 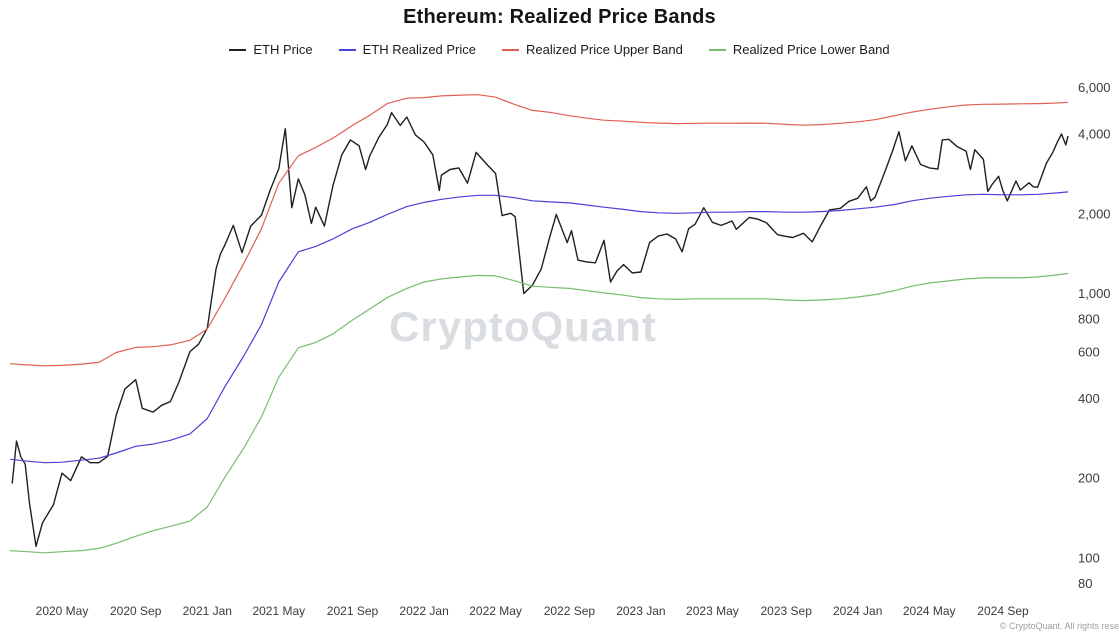 I want to click on x-tick-label: 2021 May, so click(x=278, y=611).